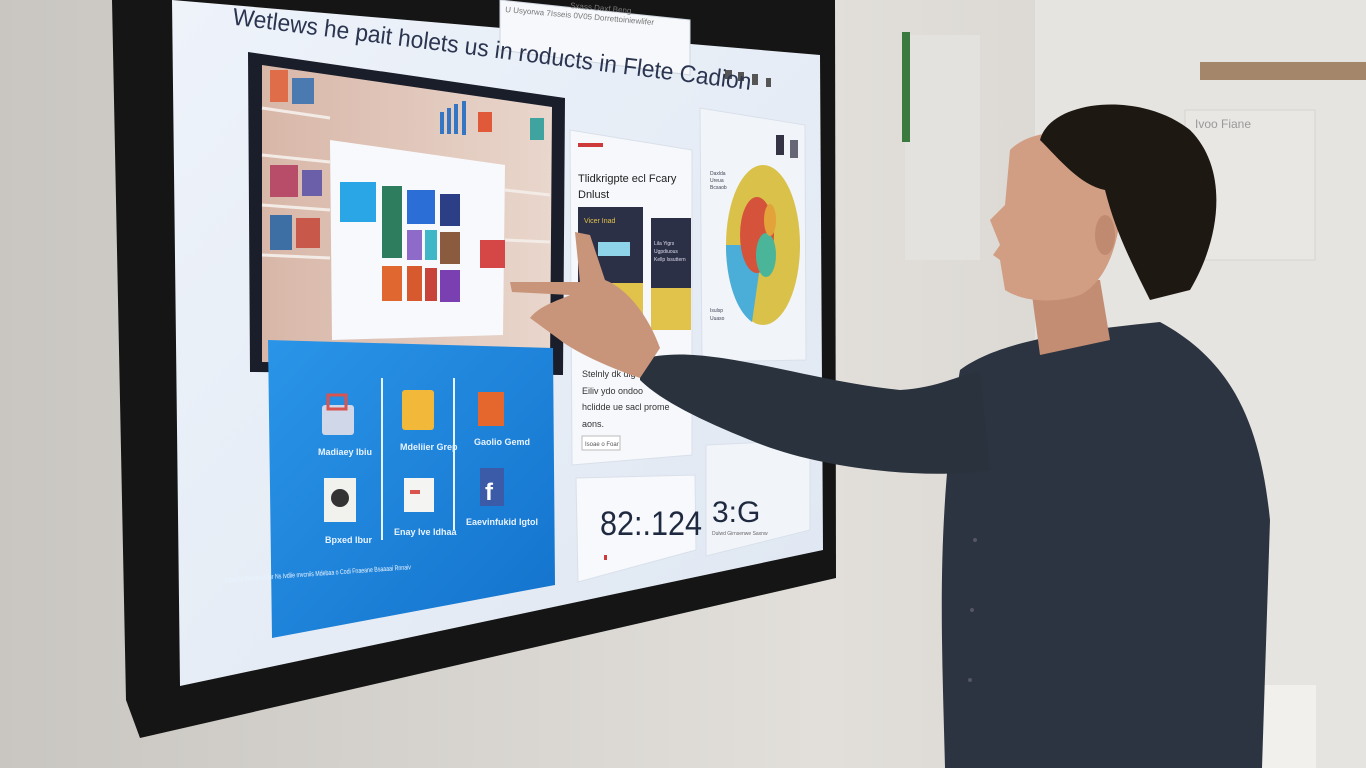  I want to click on legend-item: Isulsp, so click(716, 311).